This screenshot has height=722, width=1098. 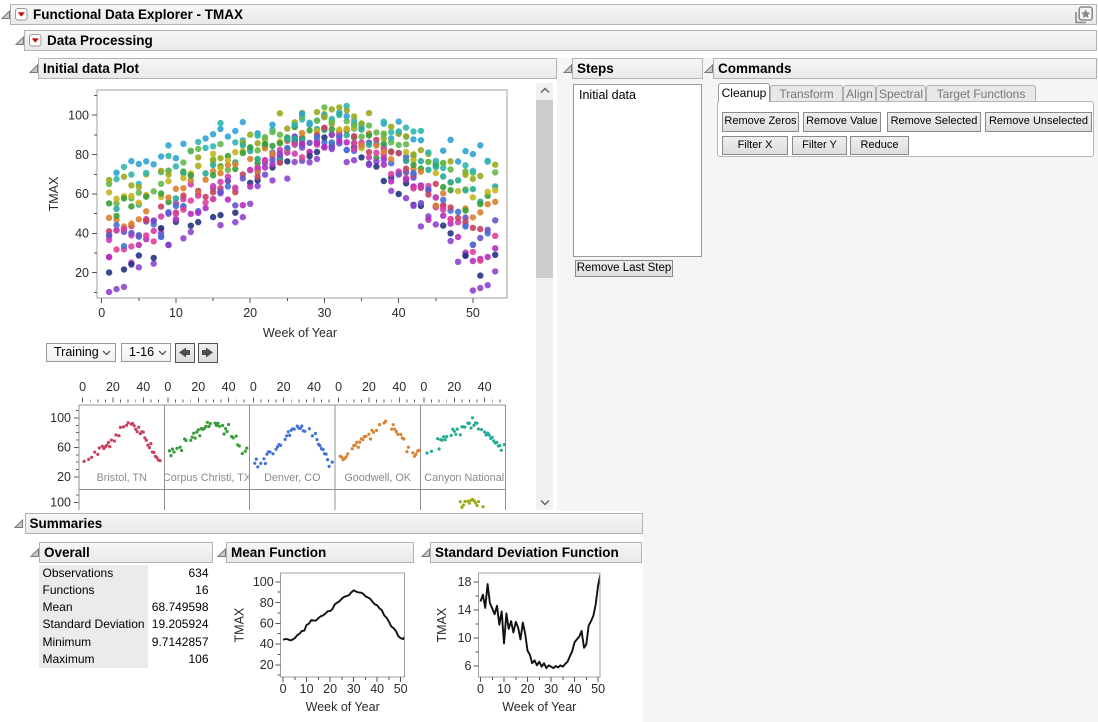 What do you see at coordinates (207, 478) in the screenshot?
I see `svg-text: Corpus Christi, TX` at bounding box center [207, 478].